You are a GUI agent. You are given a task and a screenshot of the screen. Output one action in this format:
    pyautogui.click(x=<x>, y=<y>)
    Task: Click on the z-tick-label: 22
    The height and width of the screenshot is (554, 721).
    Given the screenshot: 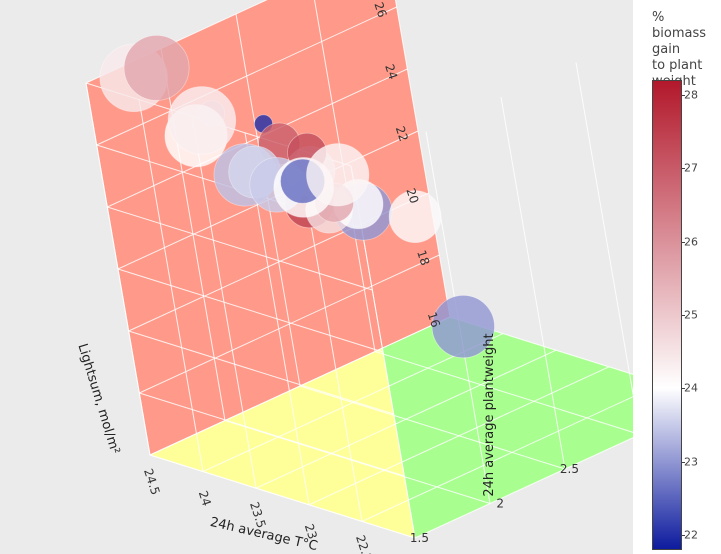 What is the action you would take?
    pyautogui.click(x=402, y=133)
    